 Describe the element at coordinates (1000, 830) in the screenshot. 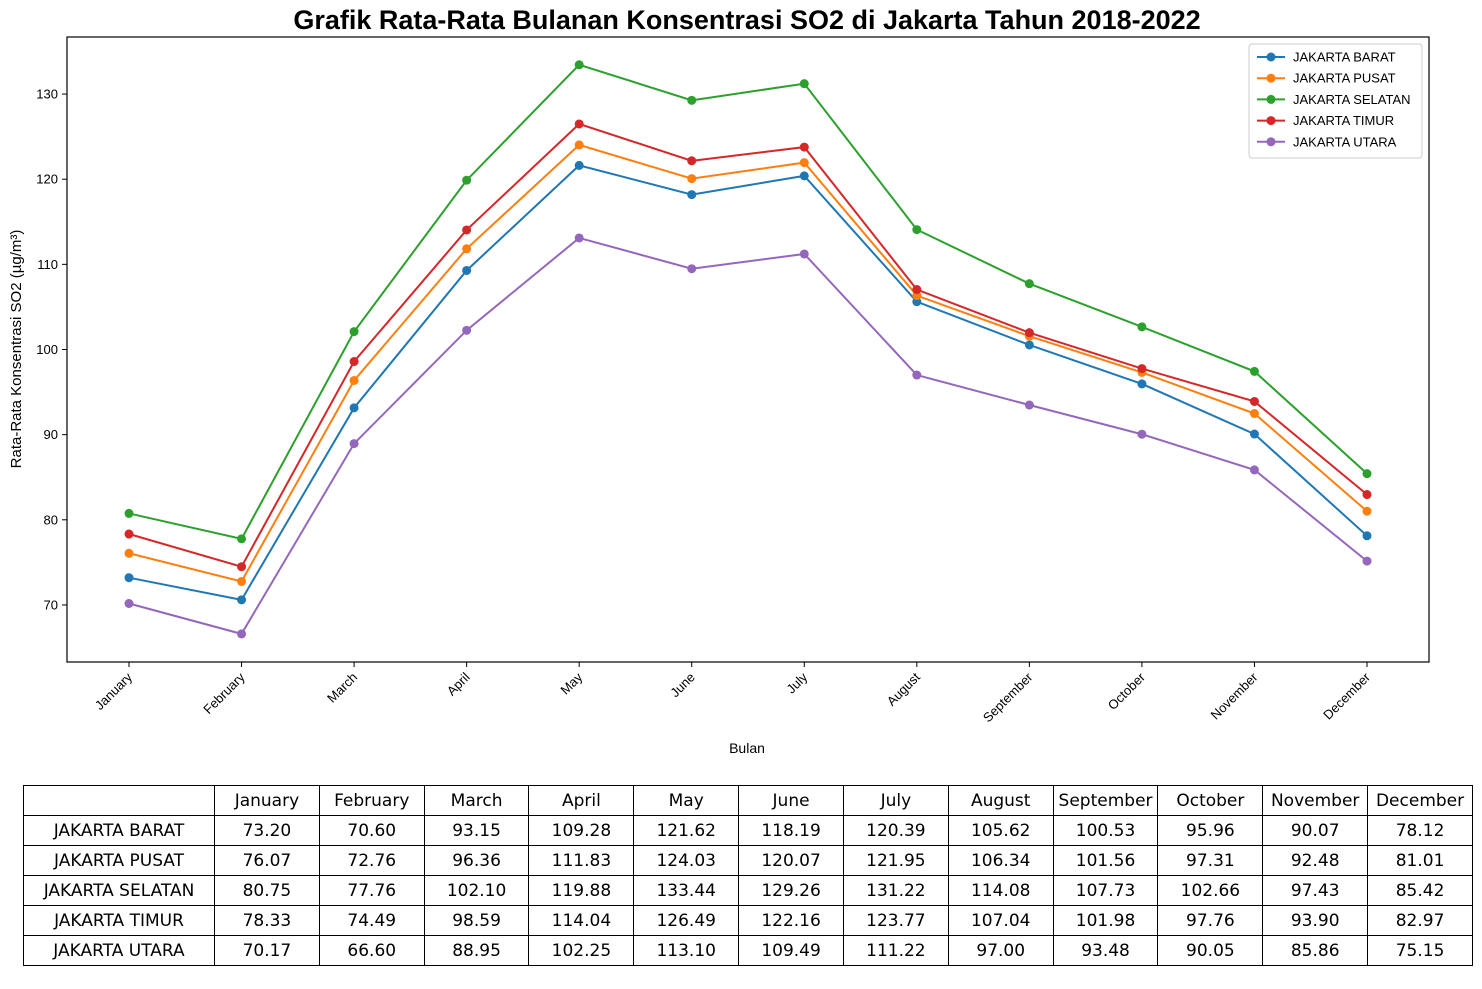

I see `table-cell: 105.62` at that location.